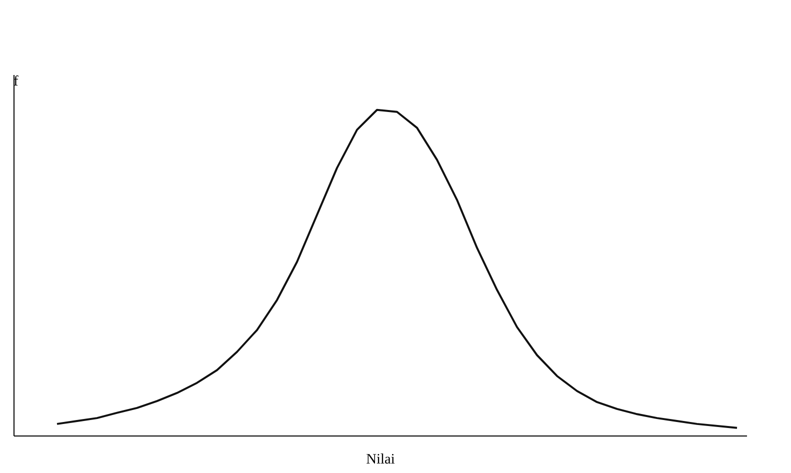 This screenshot has width=791, height=473. What do you see at coordinates (380, 459) in the screenshot?
I see `x-axis-title: Nilai` at bounding box center [380, 459].